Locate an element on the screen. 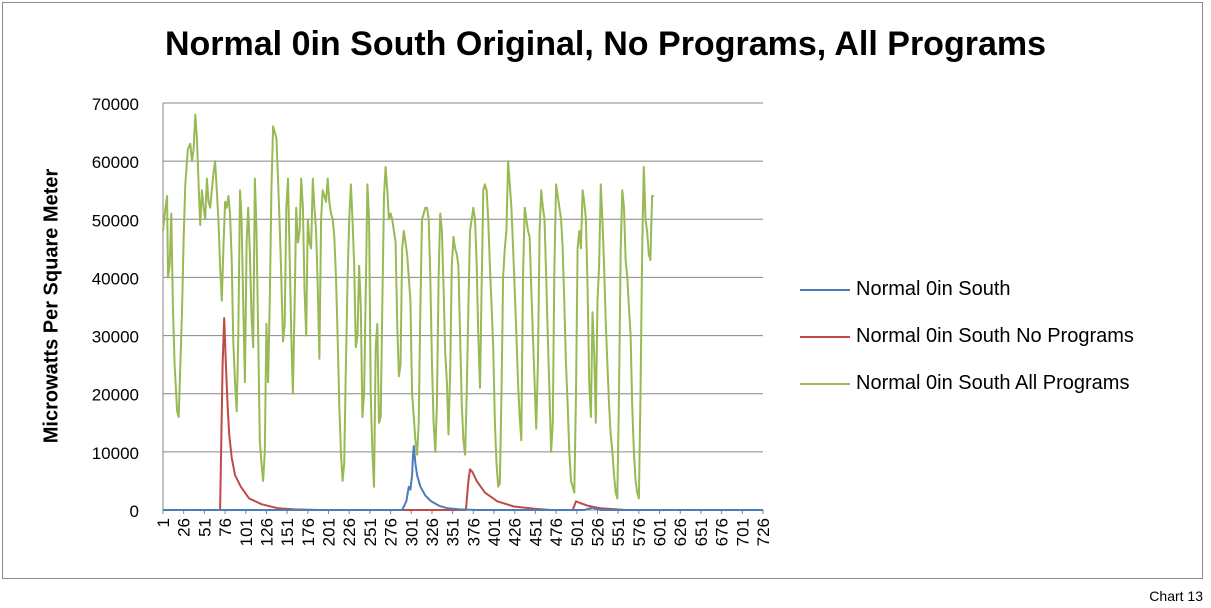 This screenshot has width=1211, height=608. legend-item-original: Normal 0in South is located at coordinates (967, 289).